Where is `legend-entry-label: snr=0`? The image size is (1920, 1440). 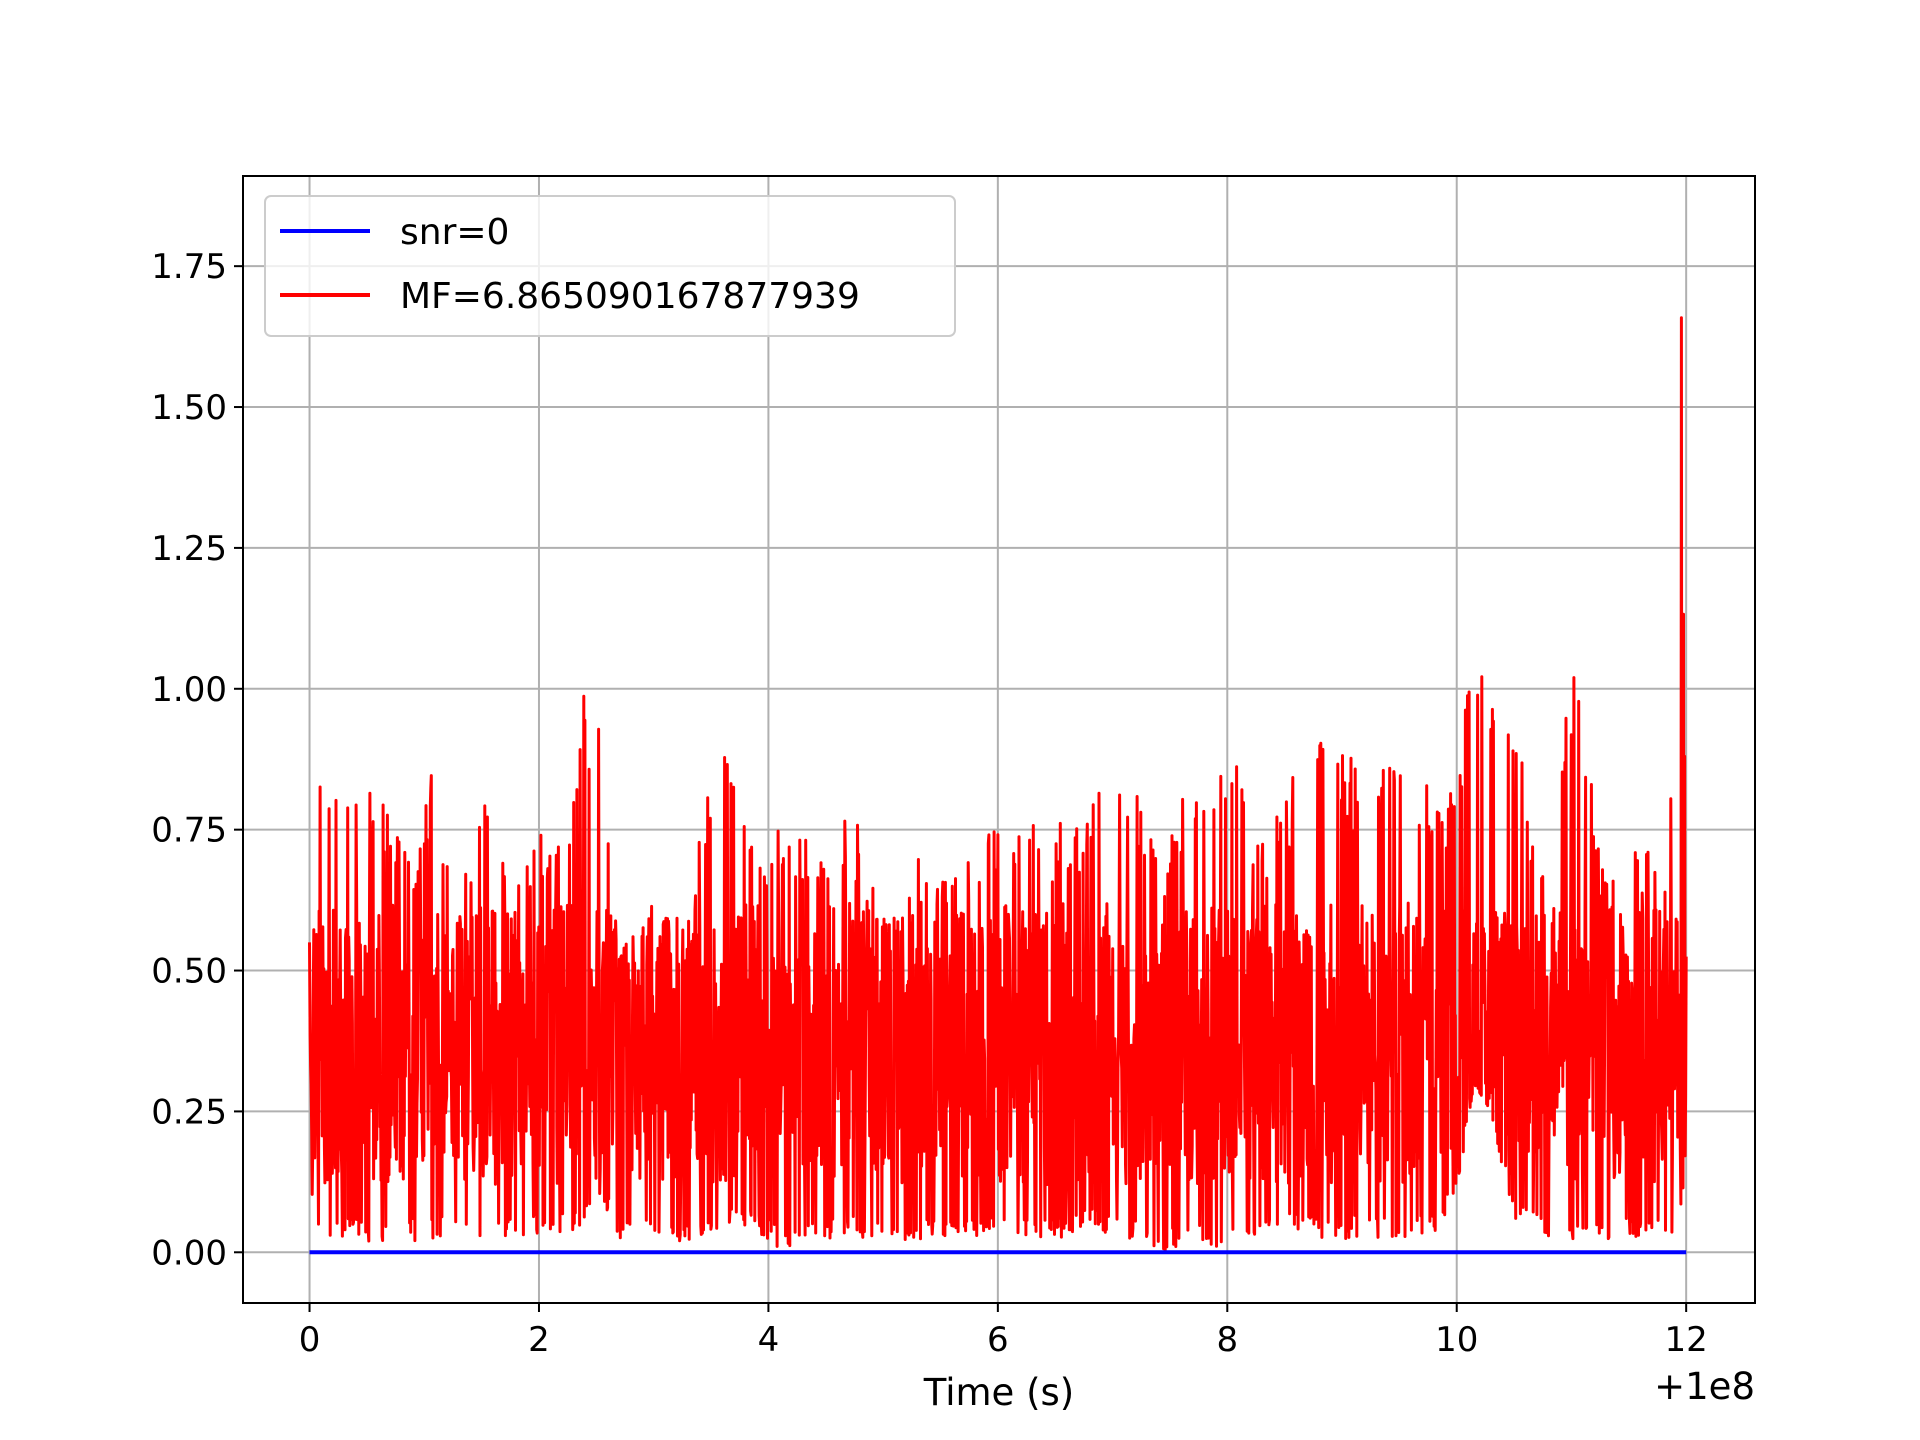
legend-entry-label: snr=0 is located at coordinates (454, 232).